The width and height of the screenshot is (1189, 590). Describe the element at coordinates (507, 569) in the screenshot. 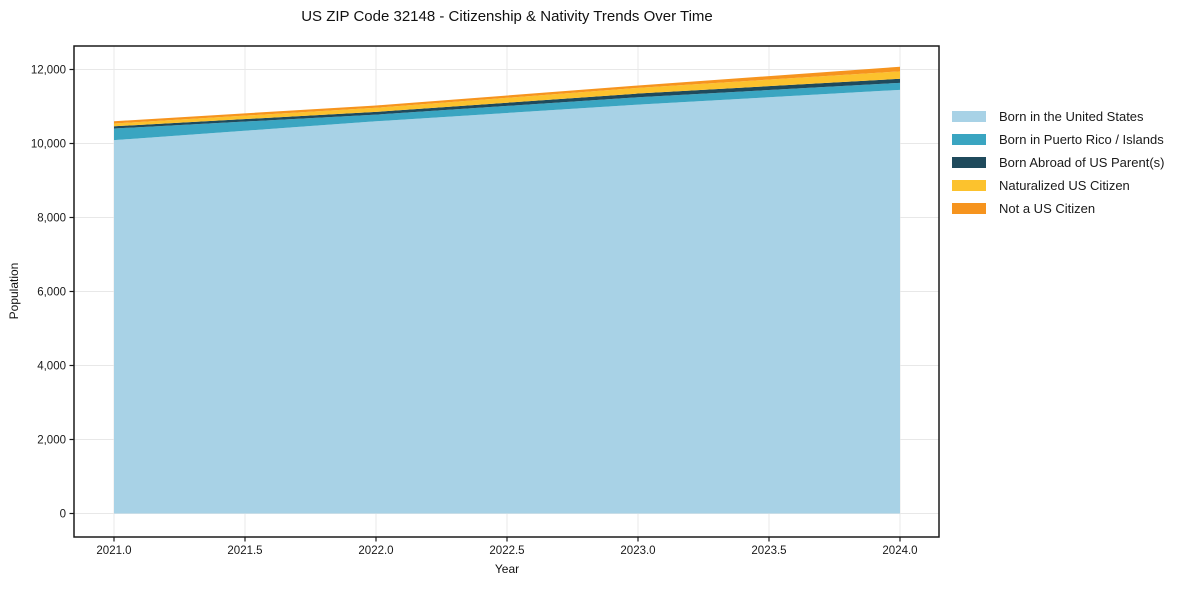

I see `x-axis-label: Year` at that location.